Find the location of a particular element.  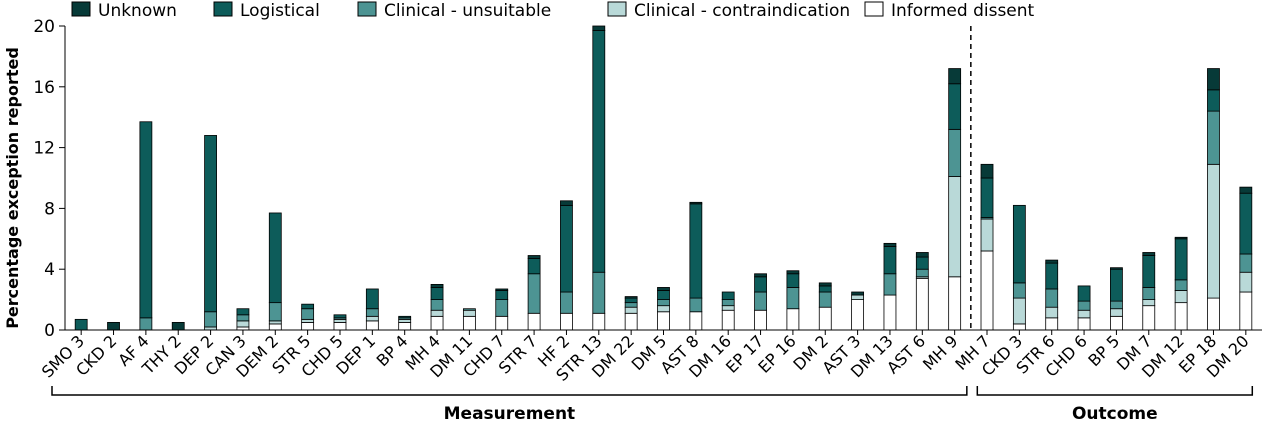

y-tick-label: 8 is located at coordinates (49, 209).